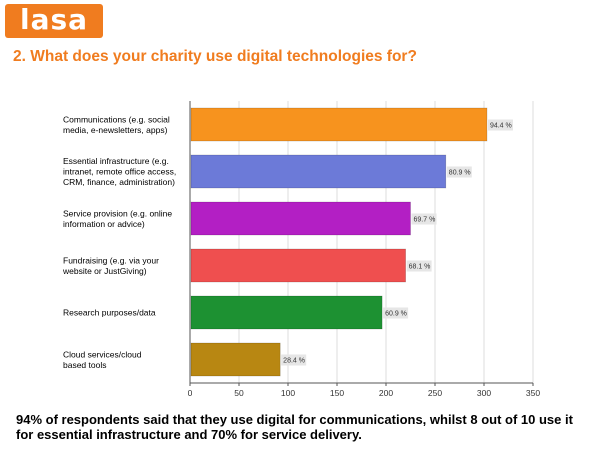 The height and width of the screenshot is (458, 600). Describe the element at coordinates (54, 21) in the screenshot. I see `lasa-logo: lasa` at that location.